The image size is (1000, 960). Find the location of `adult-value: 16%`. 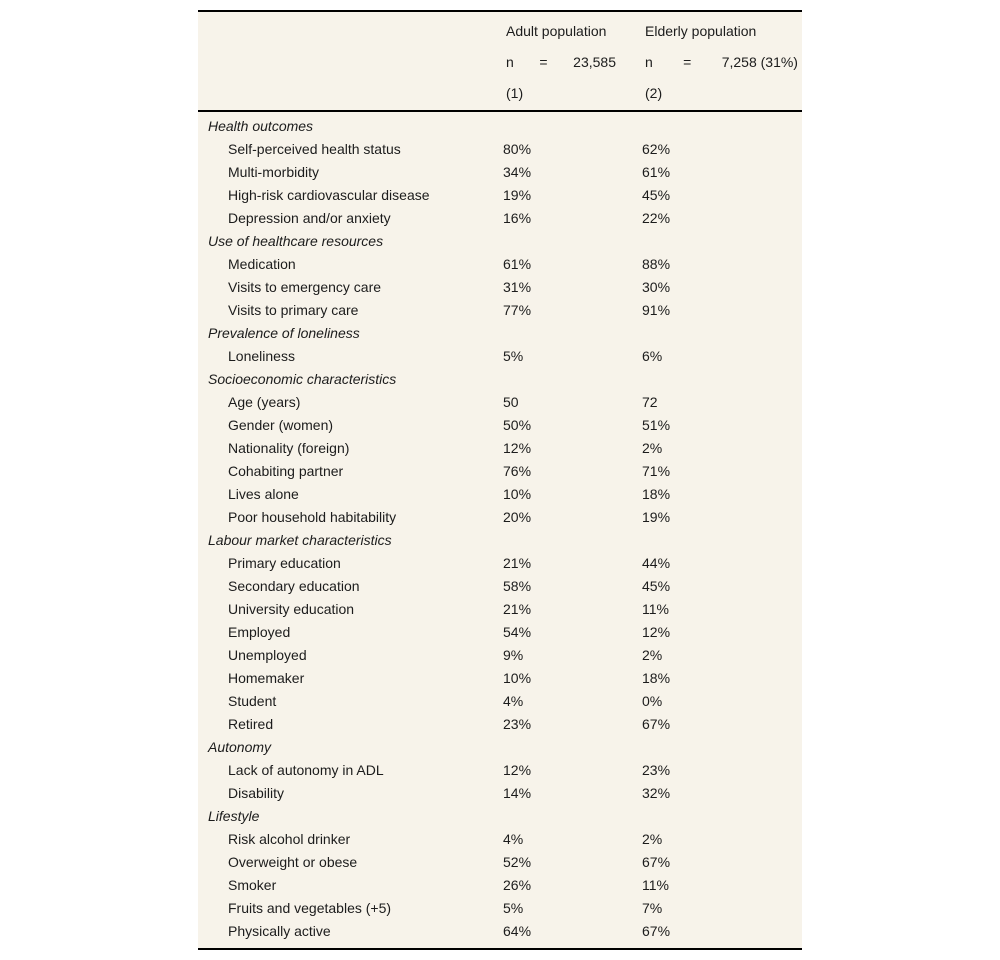

adult-value: 16% is located at coordinates (517, 218).